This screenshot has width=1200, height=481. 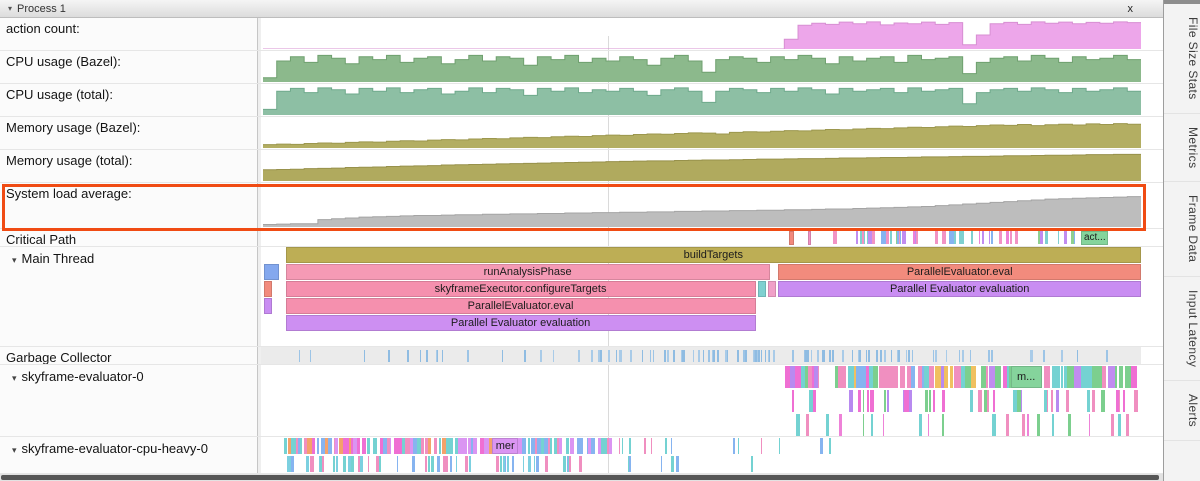 I want to click on slice-mer: mer, so click(x=505, y=446).